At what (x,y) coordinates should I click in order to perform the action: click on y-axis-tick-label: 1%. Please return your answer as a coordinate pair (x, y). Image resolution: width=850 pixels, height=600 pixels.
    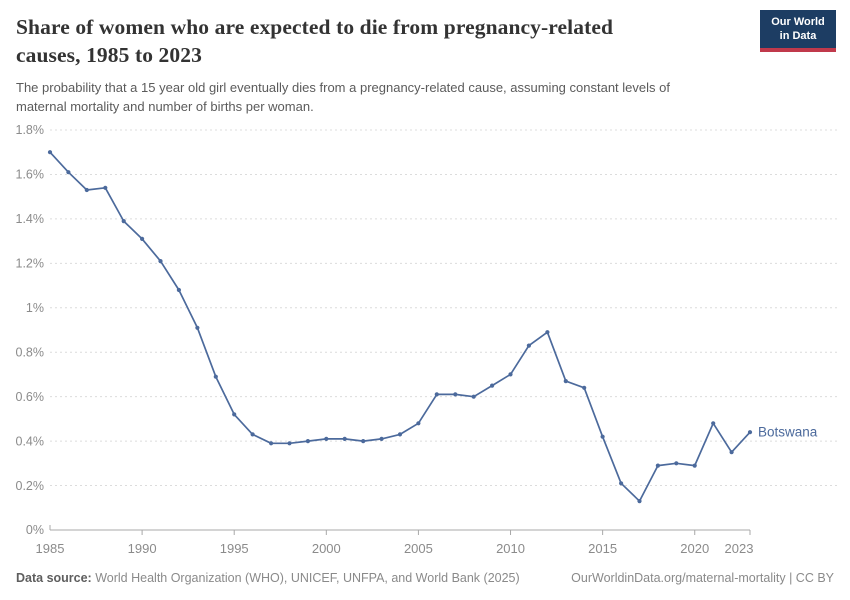
    Looking at the image, I should click on (35, 308).